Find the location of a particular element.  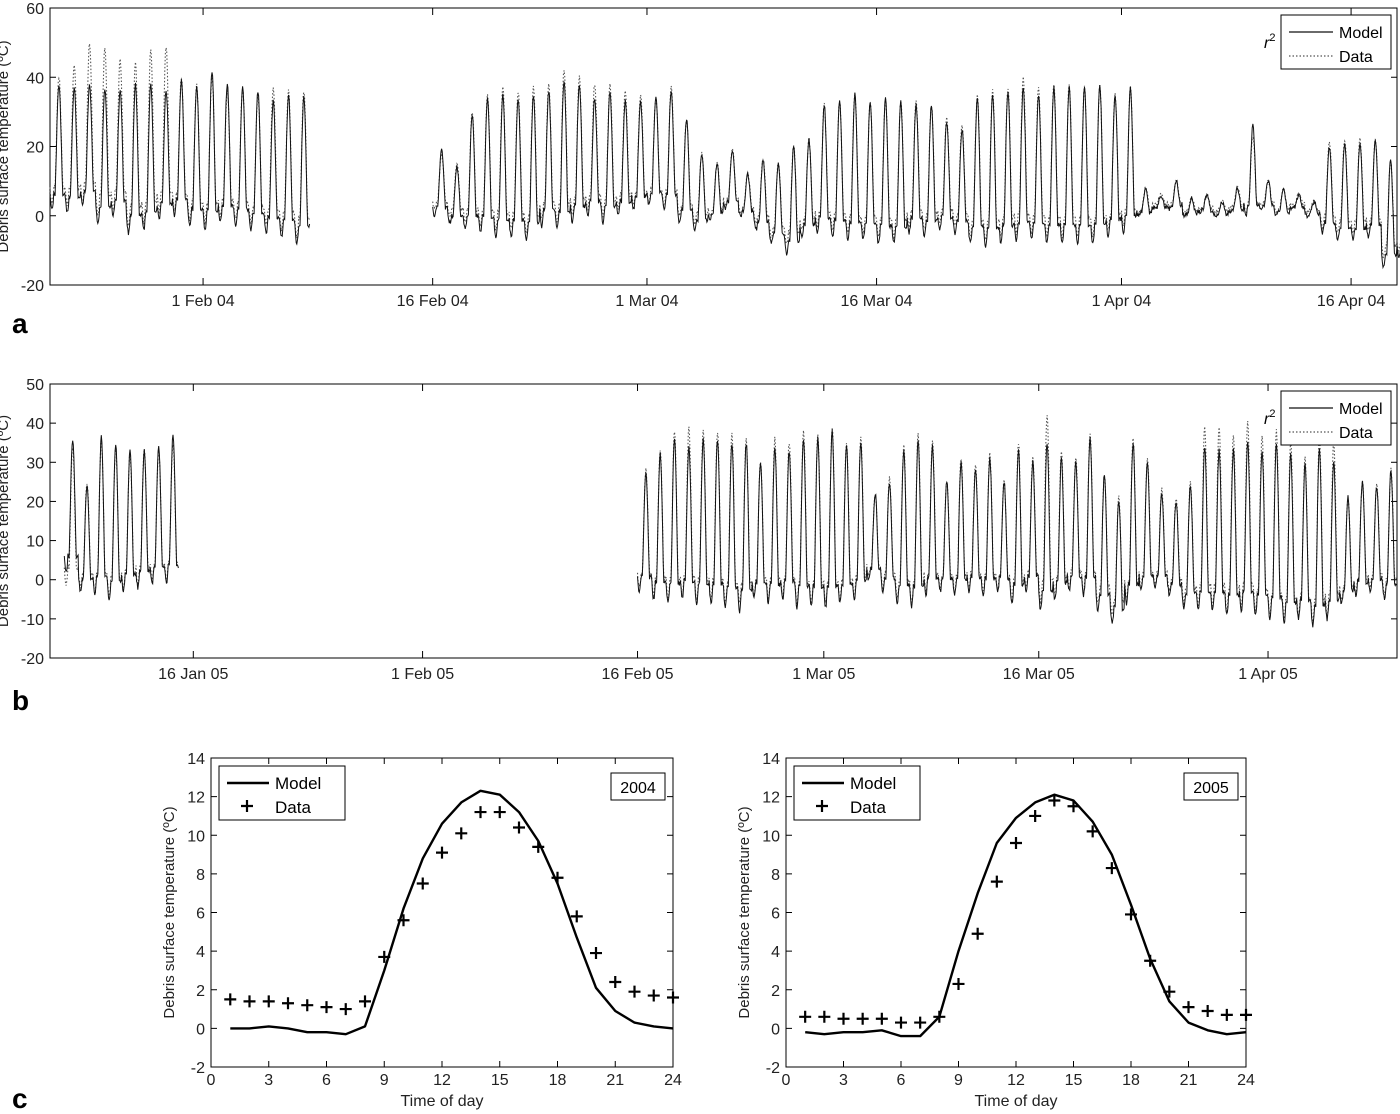

y-tick-label: 40 is located at coordinates (35, 78).